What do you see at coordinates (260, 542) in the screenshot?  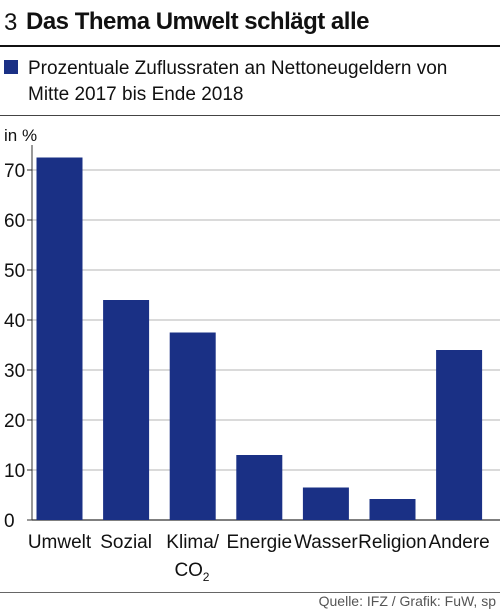 I see `x-tick-label: Energie` at bounding box center [260, 542].